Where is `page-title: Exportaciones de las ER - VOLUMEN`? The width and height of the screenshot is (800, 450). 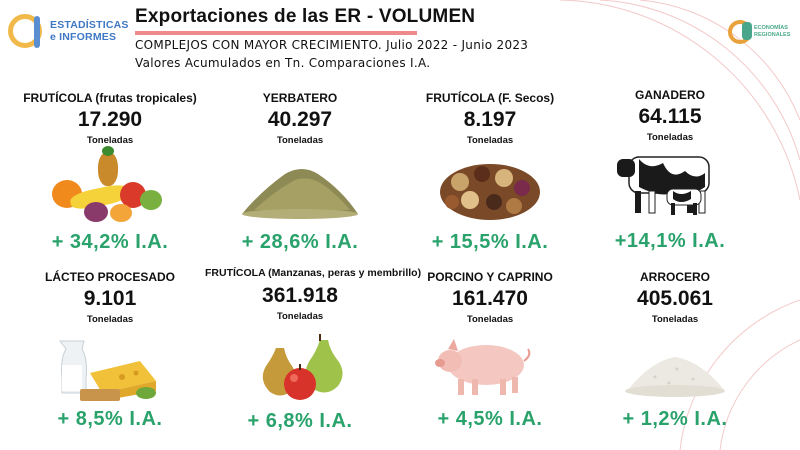 page-title: Exportaciones de las ER - VOLUMEN is located at coordinates (305, 16).